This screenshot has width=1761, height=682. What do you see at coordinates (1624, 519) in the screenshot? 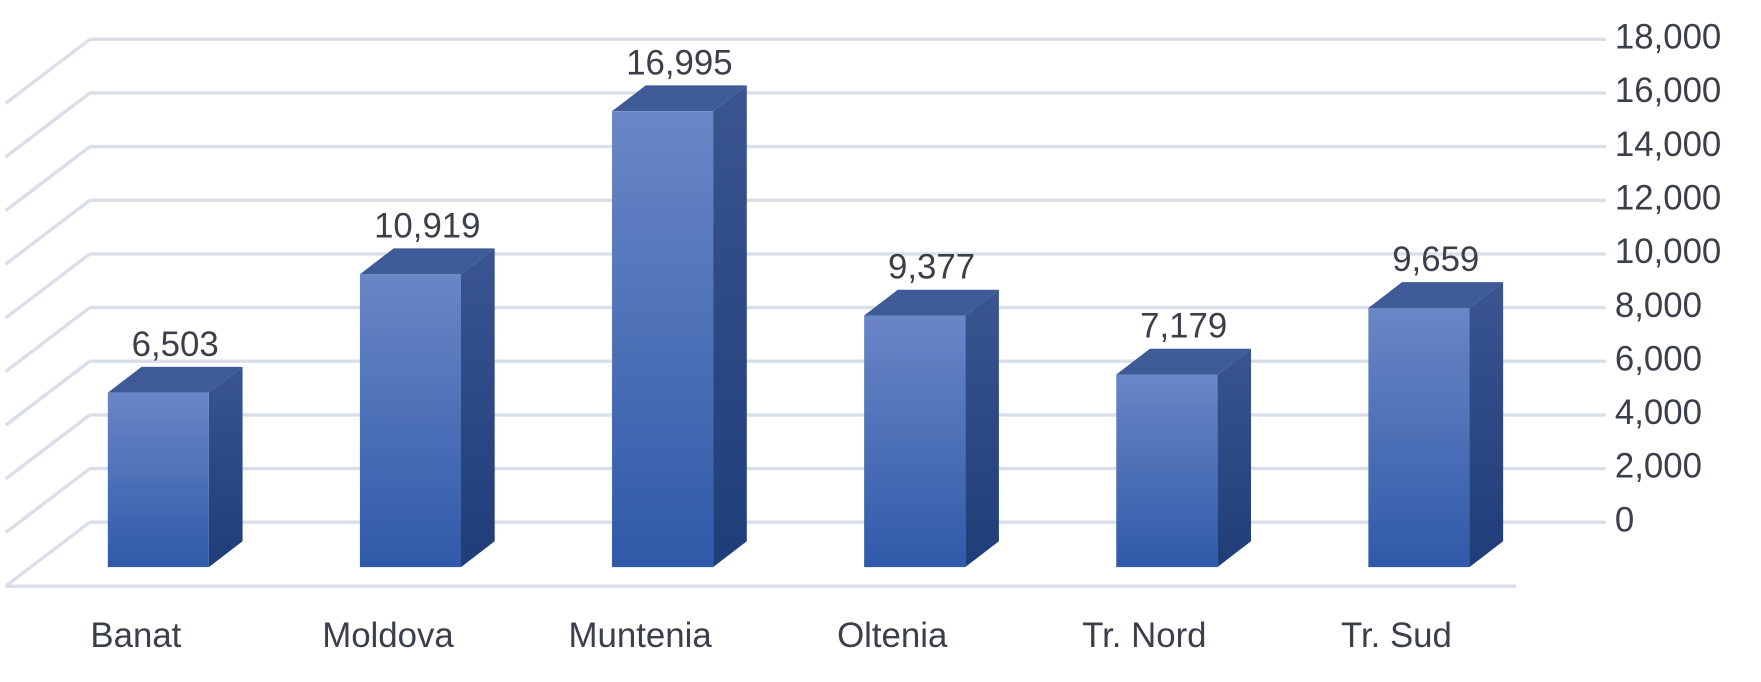
I see `y-tick-label: 0` at bounding box center [1624, 519].